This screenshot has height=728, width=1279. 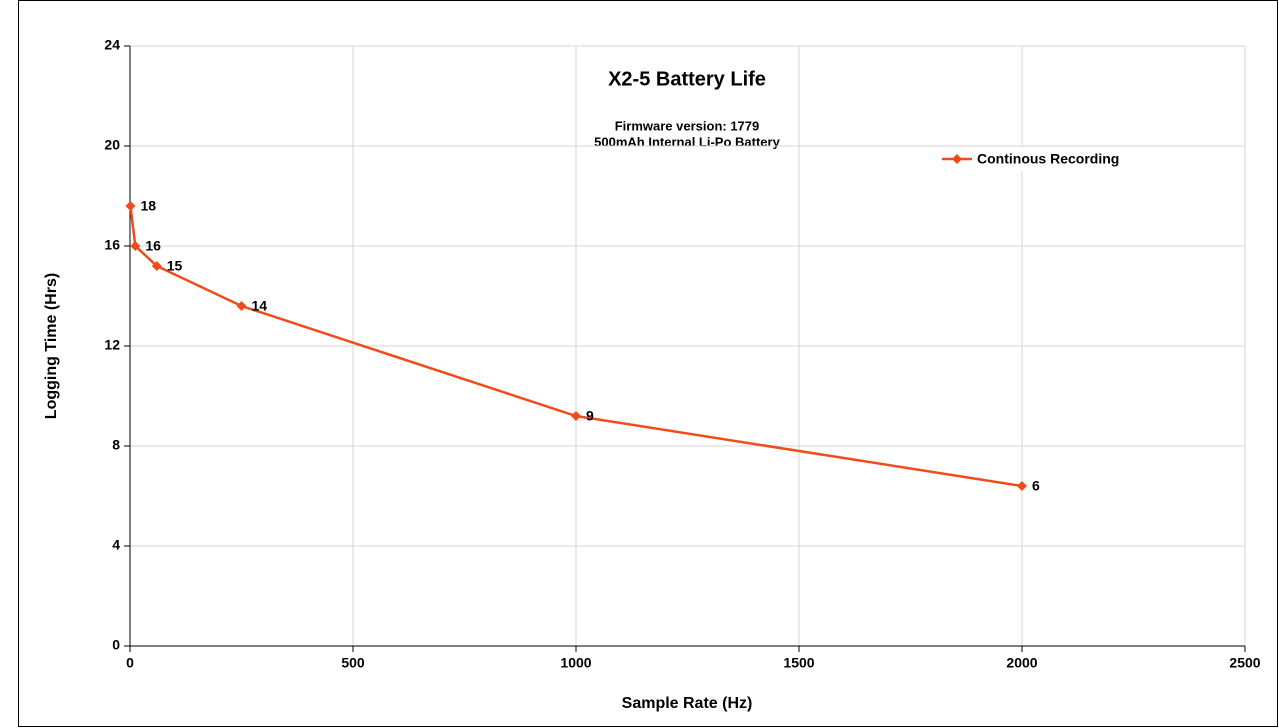 I want to click on x-tick-label: 2000, so click(x=1021, y=663).